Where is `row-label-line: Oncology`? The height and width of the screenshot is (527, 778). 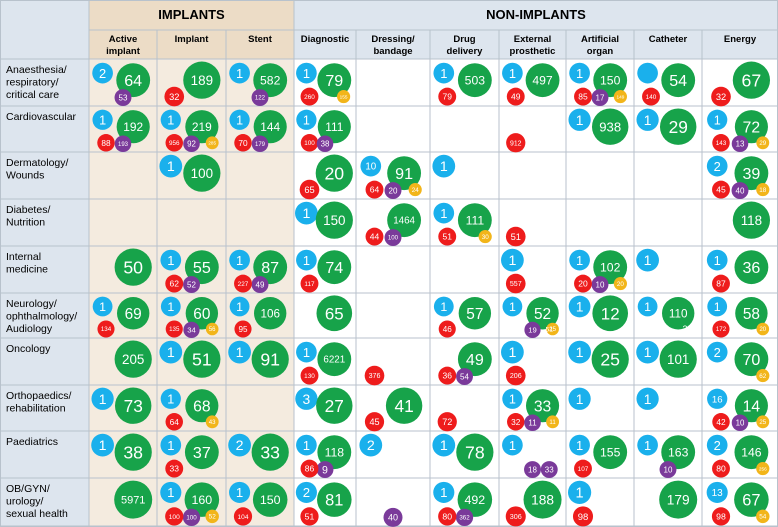
row-label-line: Oncology is located at coordinates (28, 349).